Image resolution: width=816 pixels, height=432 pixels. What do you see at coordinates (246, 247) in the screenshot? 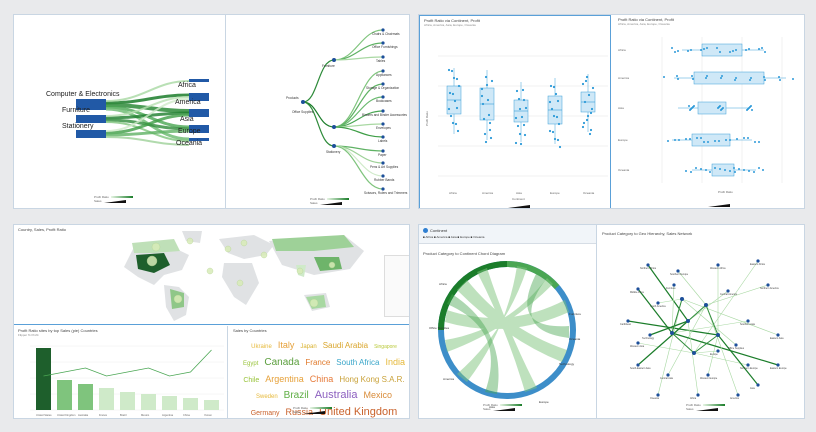
I see `landmass` at bounding box center [246, 247].